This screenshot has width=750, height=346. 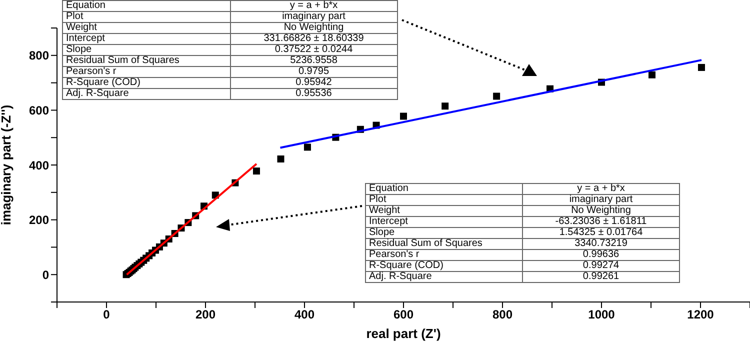 I want to click on annotation: 0.95536, so click(x=314, y=94).